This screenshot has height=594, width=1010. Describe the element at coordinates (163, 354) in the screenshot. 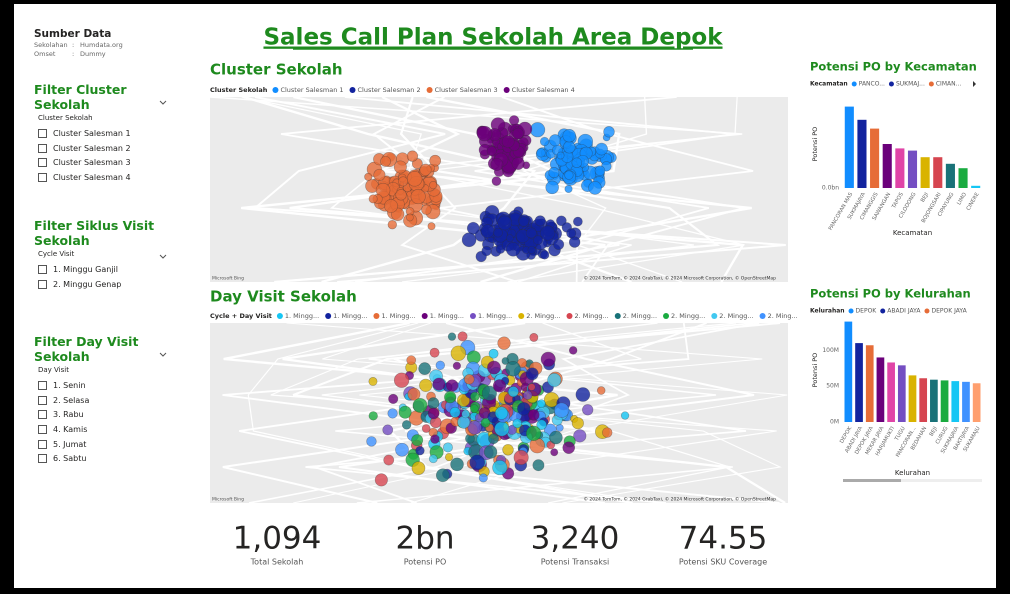

I see `chevron` at that location.